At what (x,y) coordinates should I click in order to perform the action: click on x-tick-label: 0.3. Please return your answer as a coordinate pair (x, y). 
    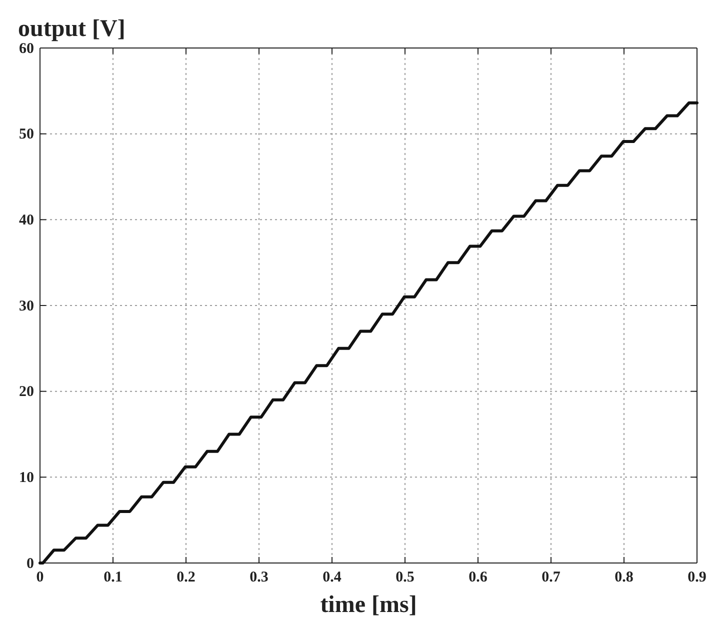
    Looking at the image, I should click on (259, 578).